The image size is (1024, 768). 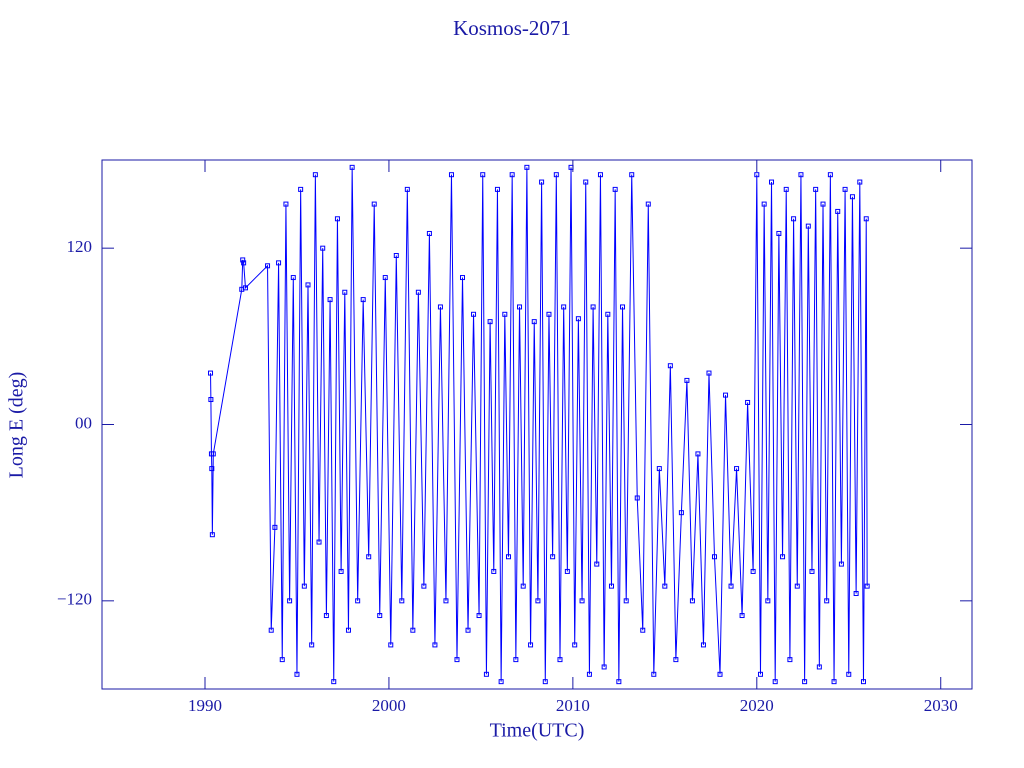 I want to click on y-tick-label: 00, so click(x=83, y=422).